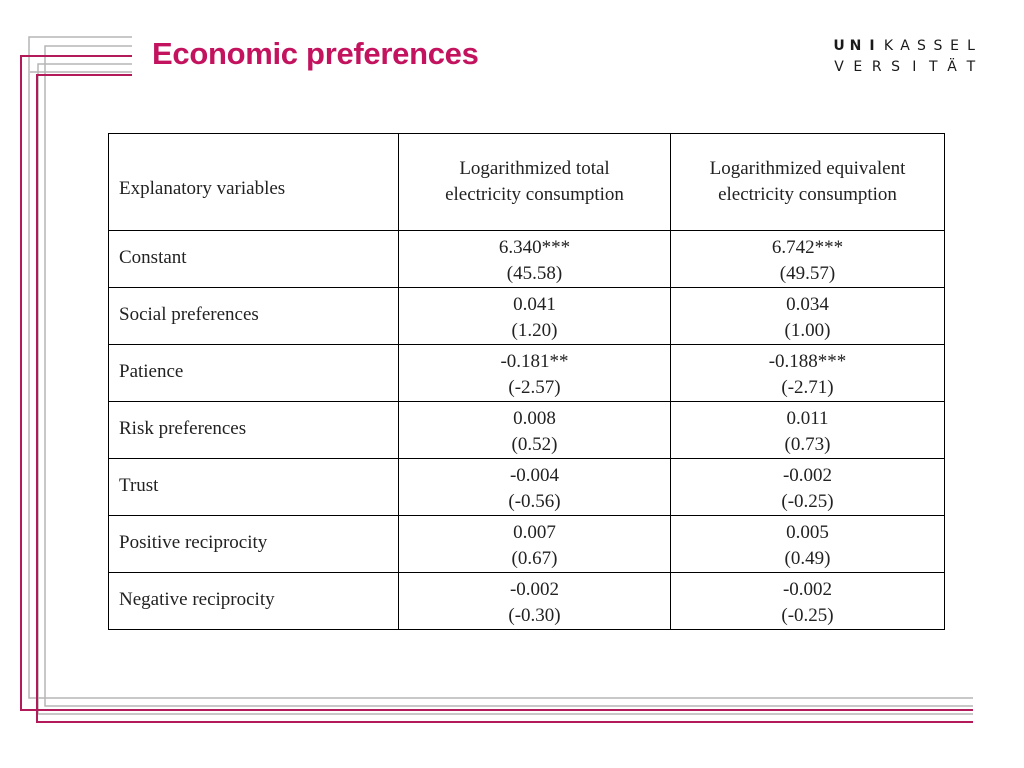 The image size is (1024, 768). What do you see at coordinates (807, 304) in the screenshot?
I see `coefficient-value: 0.034` at bounding box center [807, 304].